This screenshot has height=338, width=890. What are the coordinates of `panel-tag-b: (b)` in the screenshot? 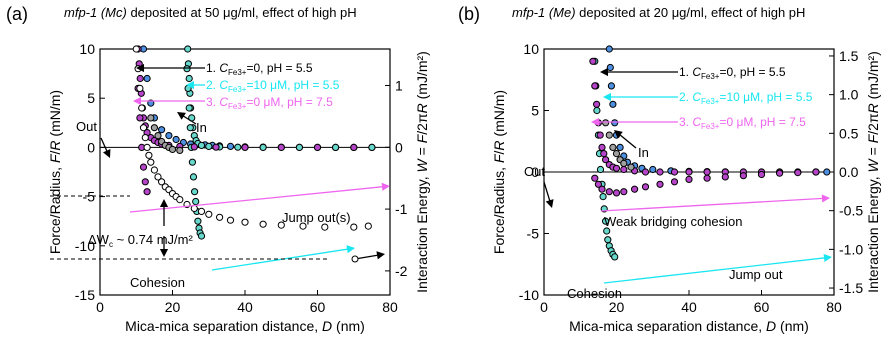 It's located at (469, 14).